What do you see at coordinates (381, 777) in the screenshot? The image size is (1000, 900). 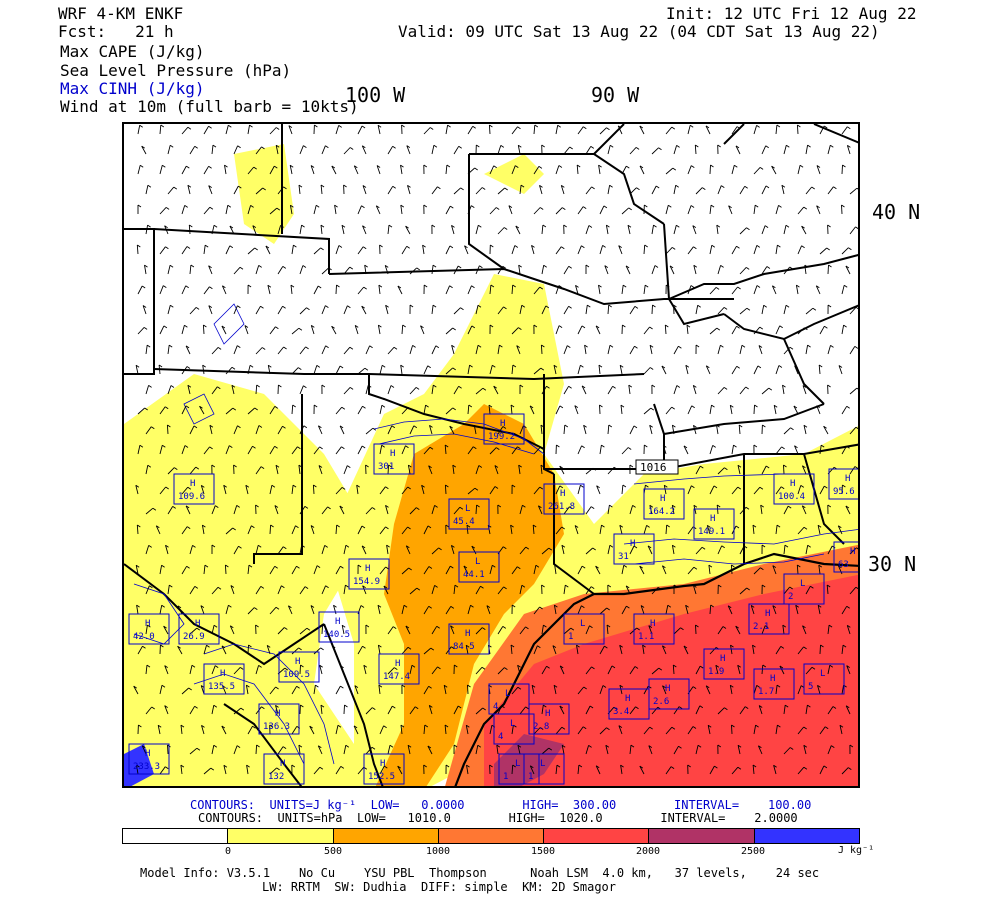 I see `extremum-value: 152.5` at bounding box center [381, 777].